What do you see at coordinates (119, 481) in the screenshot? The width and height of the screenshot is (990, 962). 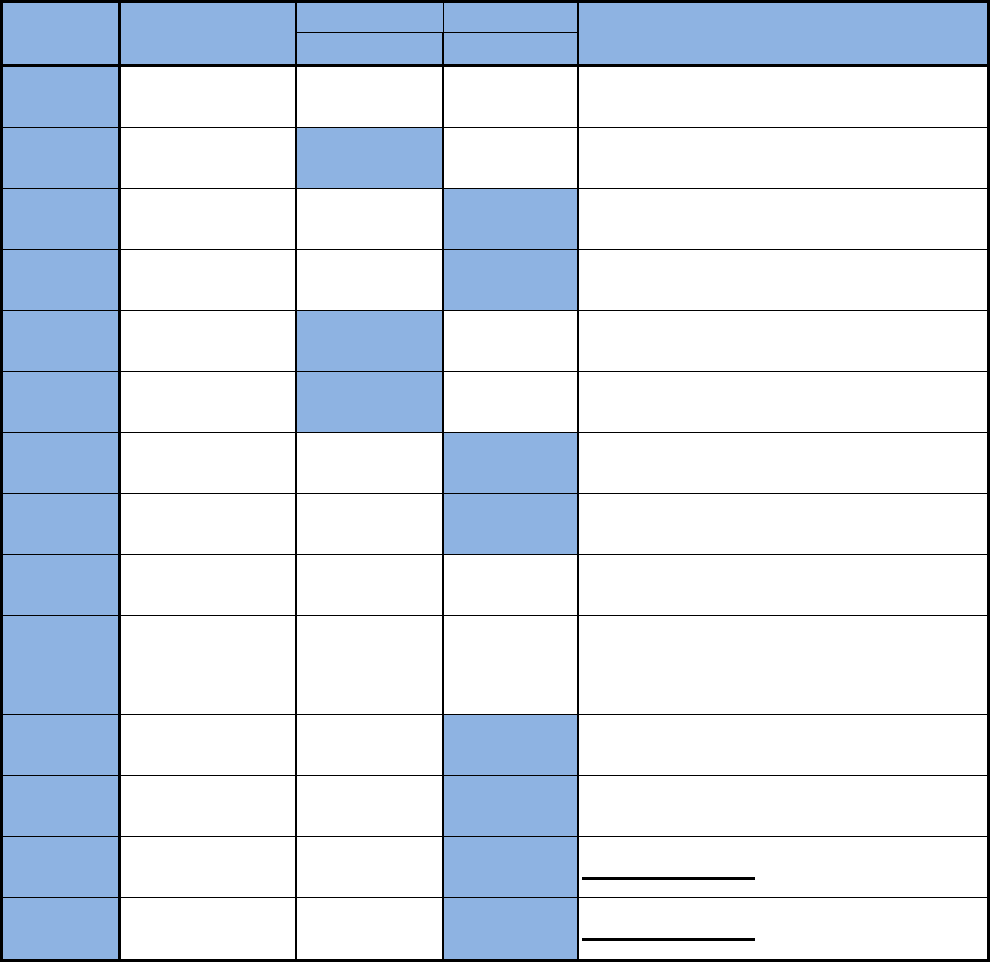 I see `column-divider-thick` at bounding box center [119, 481].